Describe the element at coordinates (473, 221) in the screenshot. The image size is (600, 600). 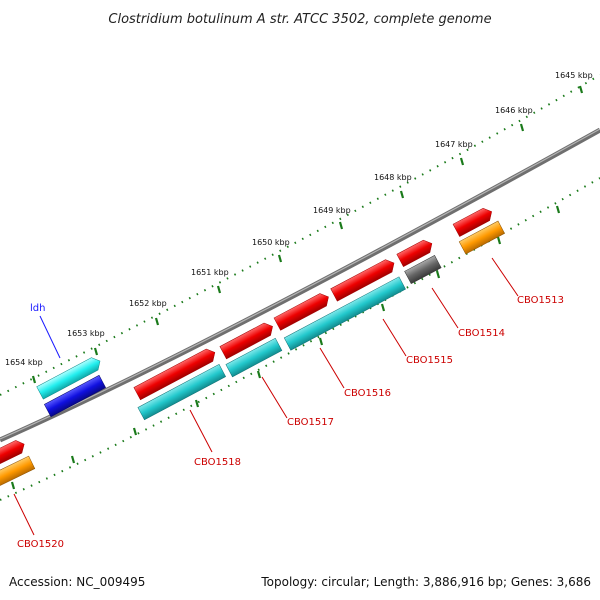
I see `gene-cbo1513-arrow` at that location.